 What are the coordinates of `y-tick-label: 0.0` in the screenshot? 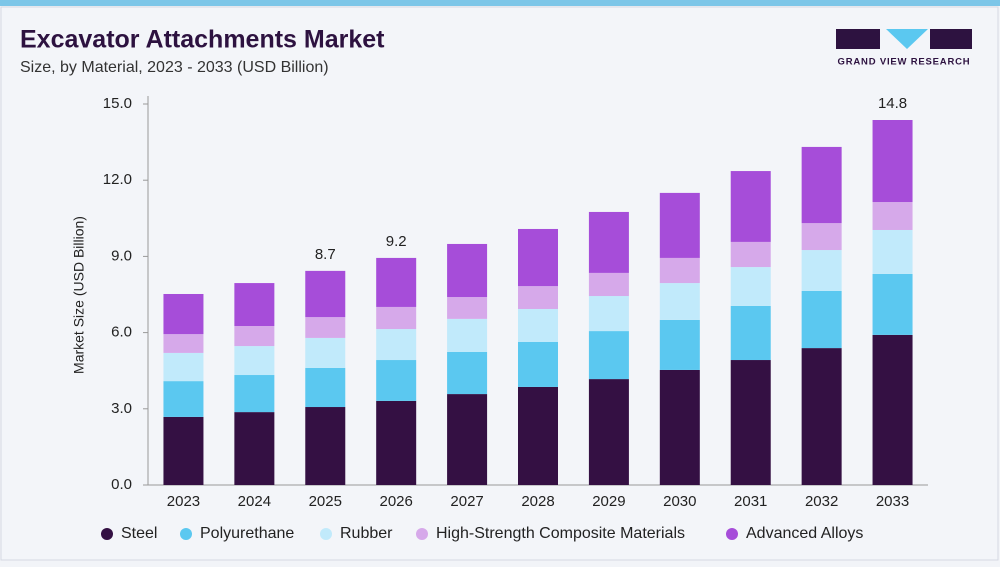 It's located at (121, 484).